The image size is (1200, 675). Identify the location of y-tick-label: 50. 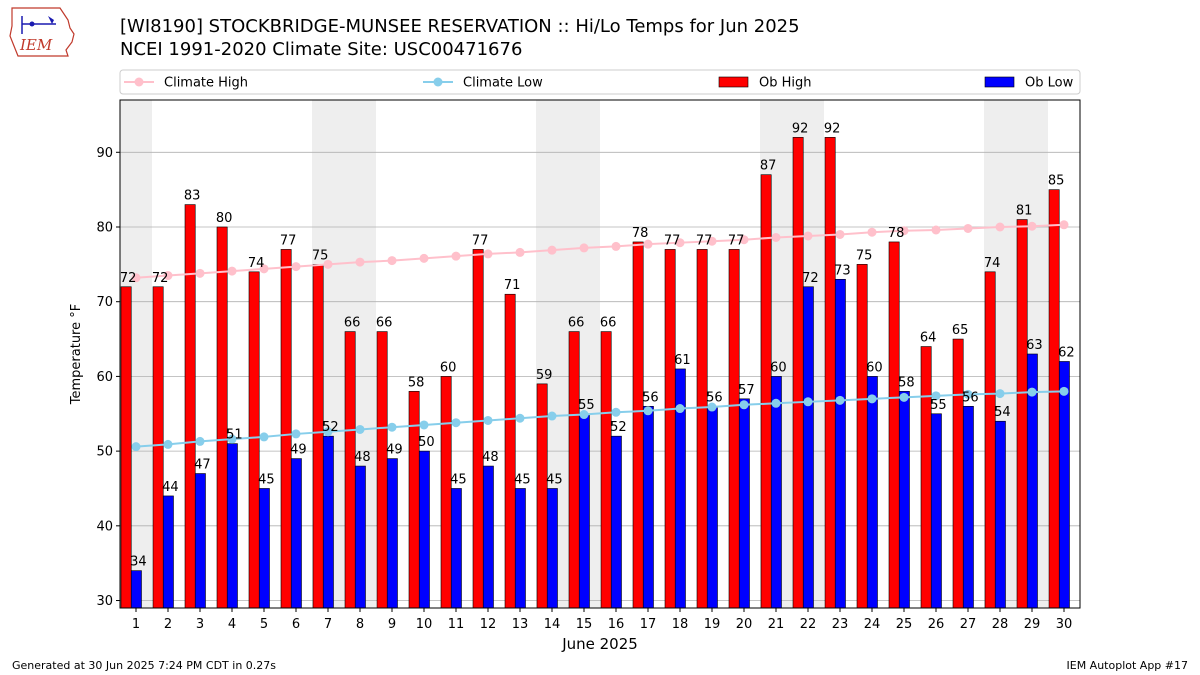
(104, 452).